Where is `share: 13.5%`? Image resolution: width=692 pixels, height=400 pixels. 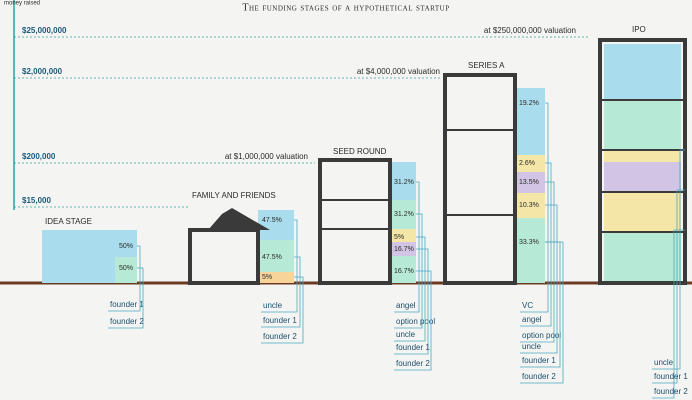 share: 13.5% is located at coordinates (529, 182).